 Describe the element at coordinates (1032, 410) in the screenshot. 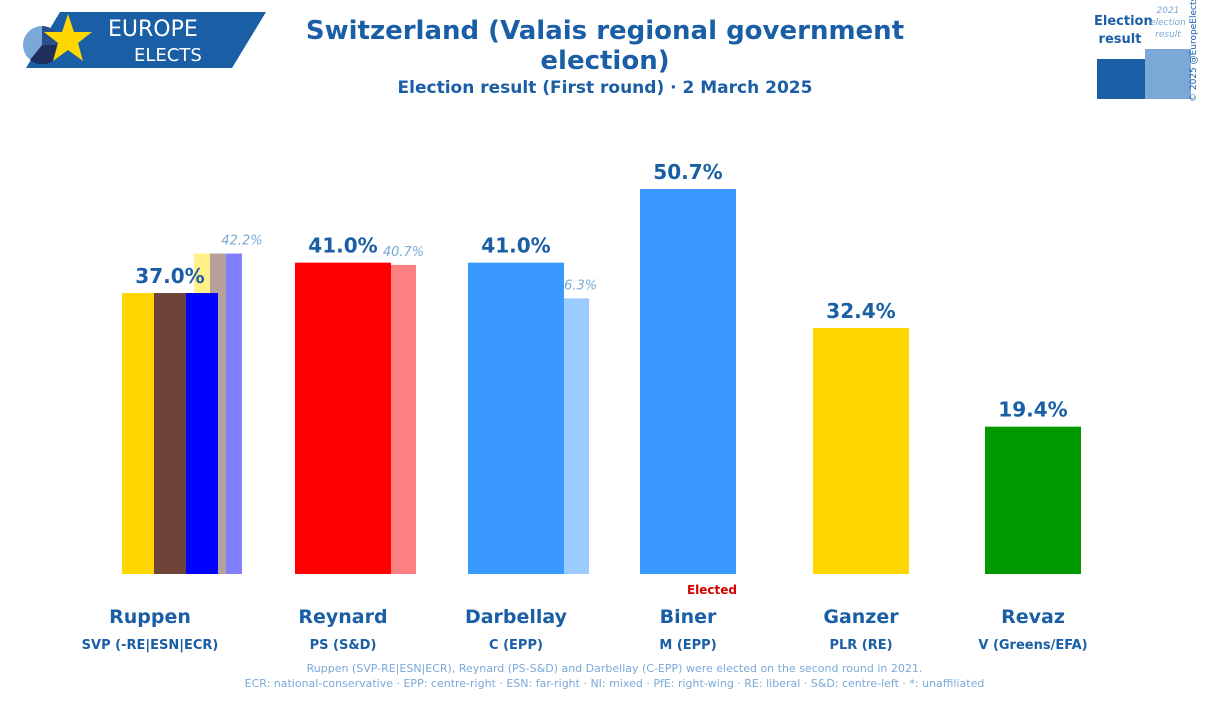

I see `value-label: 19.4%` at that location.